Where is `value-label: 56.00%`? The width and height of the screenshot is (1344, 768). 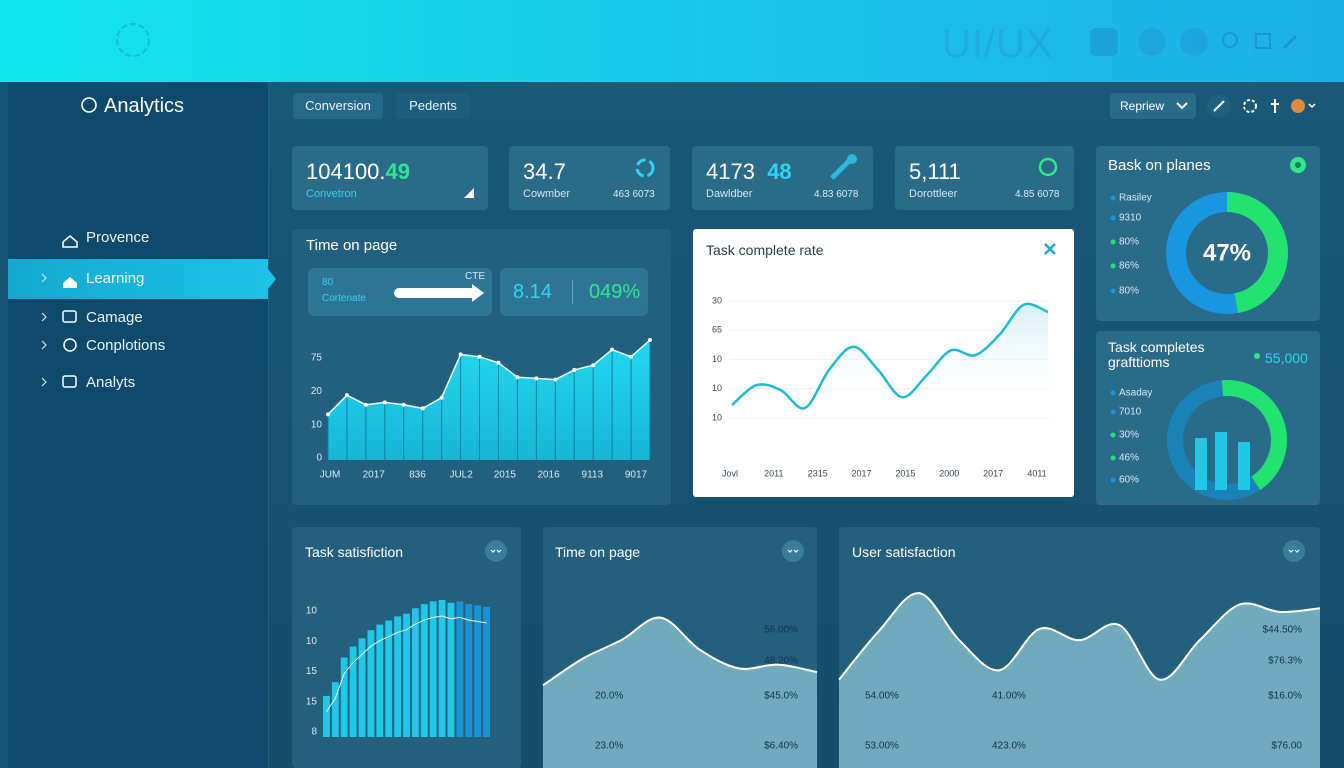
value-label: 56.00% is located at coordinates (781, 630).